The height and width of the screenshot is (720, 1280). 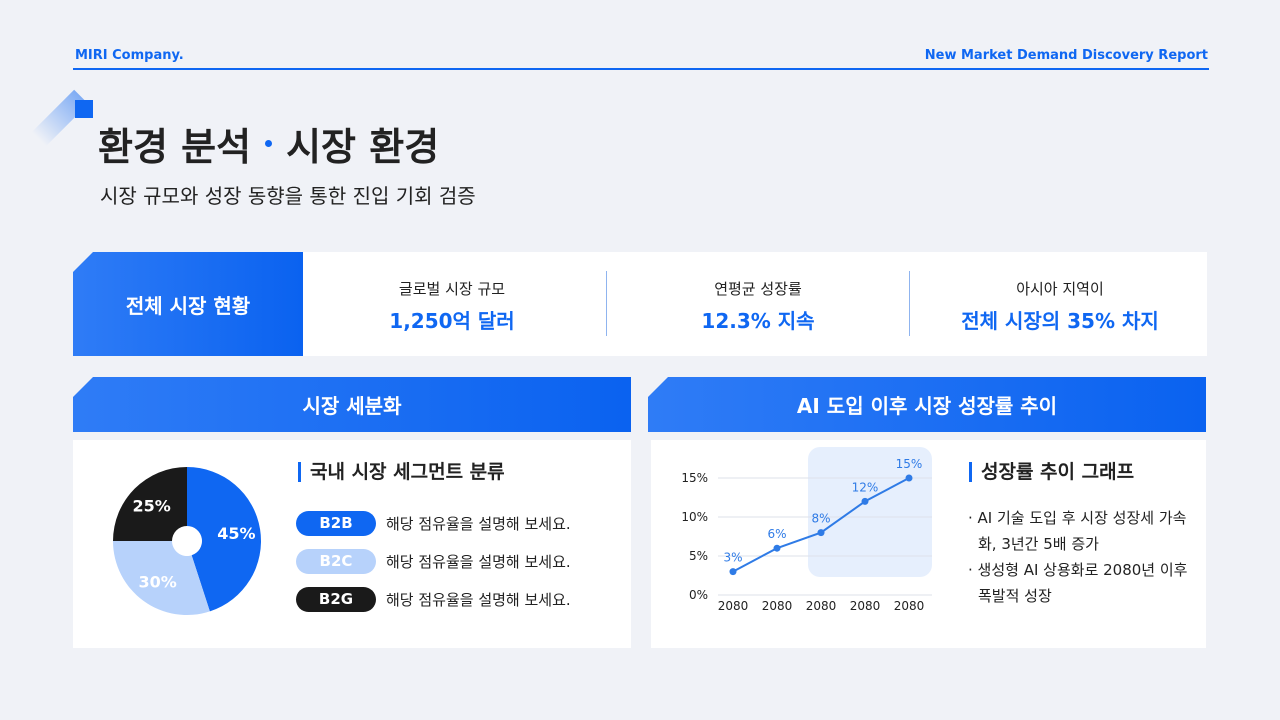 What do you see at coordinates (758, 289) in the screenshot?
I see `item-label: 연평균 성장률` at bounding box center [758, 289].